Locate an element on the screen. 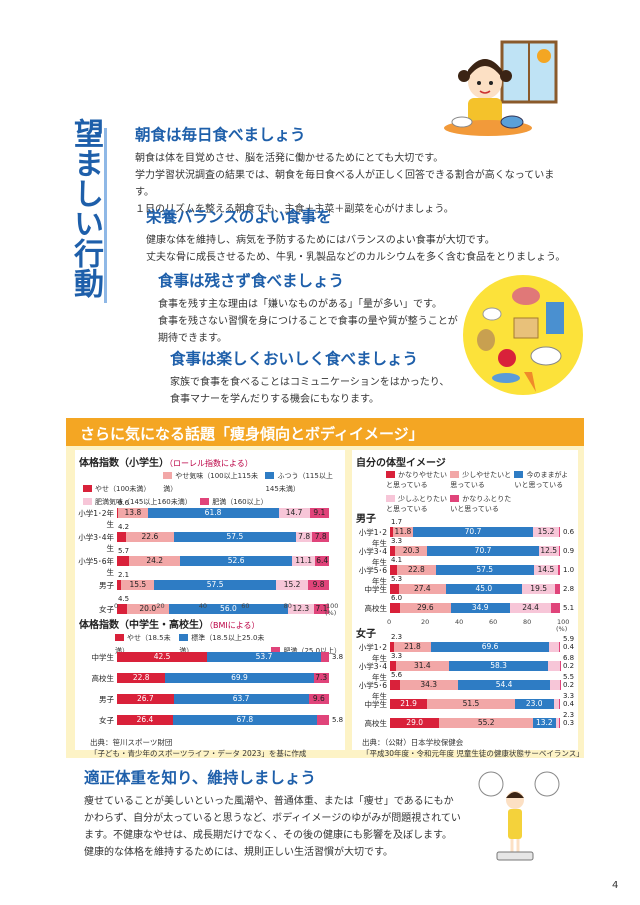 This screenshot has width=640, height=905. row-label: 女子 is located at coordinates (106, 609).